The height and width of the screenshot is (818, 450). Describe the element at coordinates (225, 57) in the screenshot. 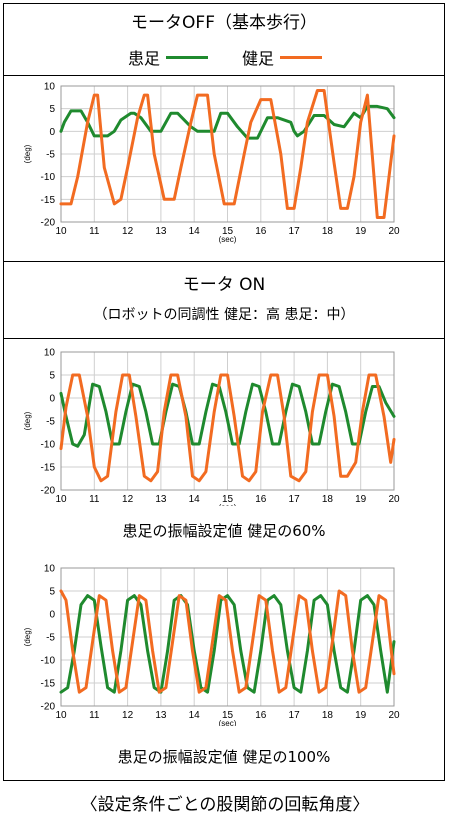

I see `legend: 患足 健足` at that location.